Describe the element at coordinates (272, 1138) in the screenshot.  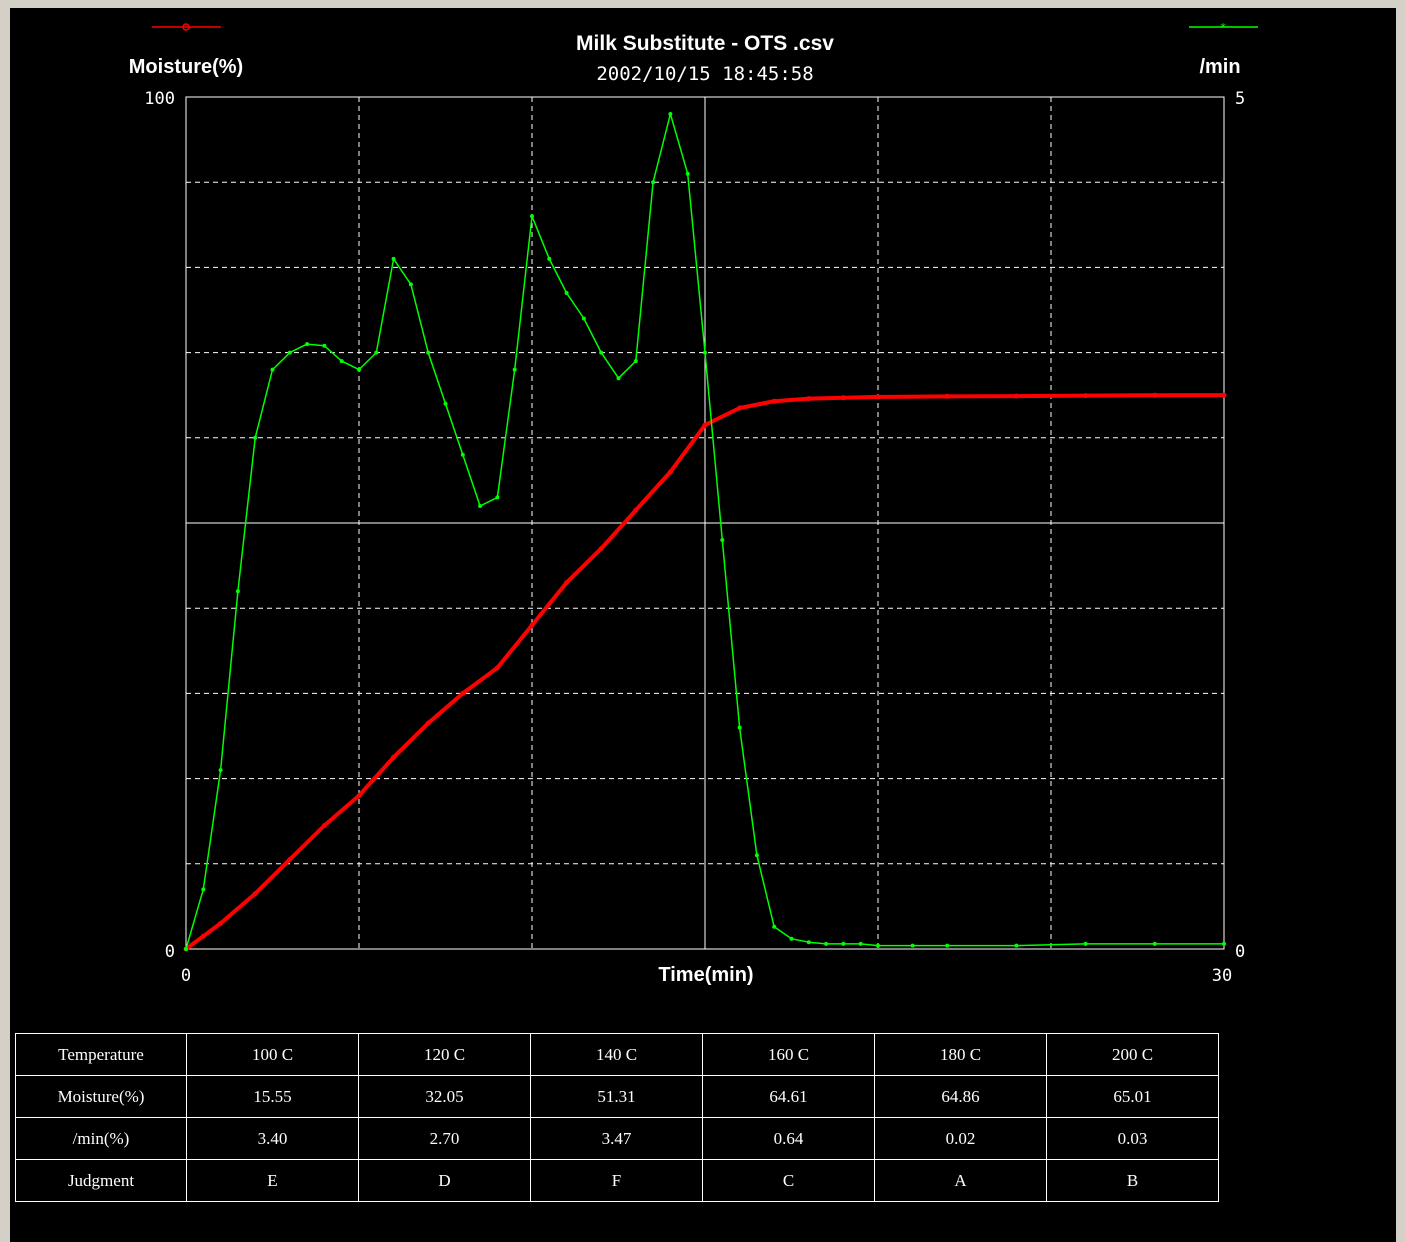
I see `table-cell: 3.40` at that location.